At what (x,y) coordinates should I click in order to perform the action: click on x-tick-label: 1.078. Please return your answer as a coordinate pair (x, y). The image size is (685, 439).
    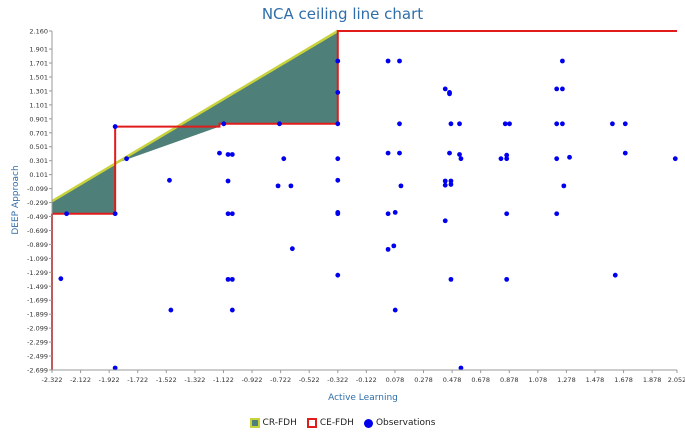
    Looking at the image, I should click on (538, 380).